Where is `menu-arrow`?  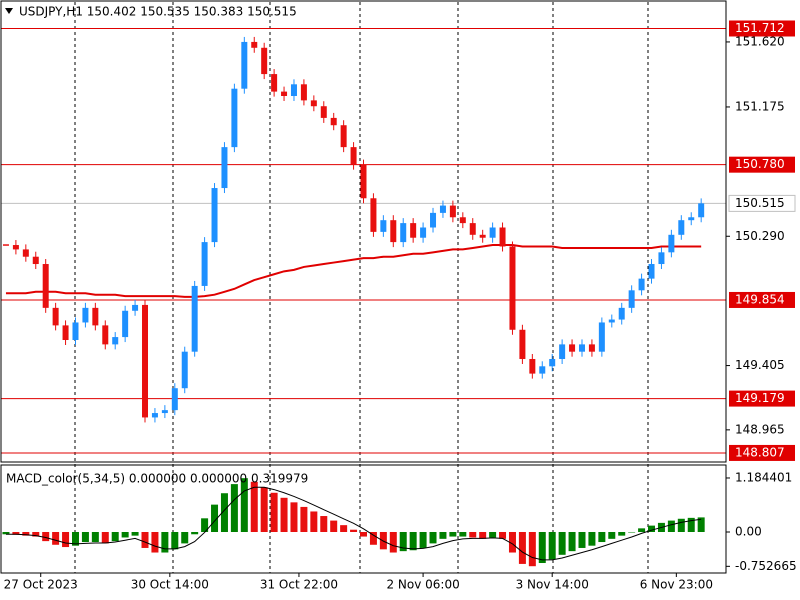
menu-arrow is located at coordinates (9, 11).